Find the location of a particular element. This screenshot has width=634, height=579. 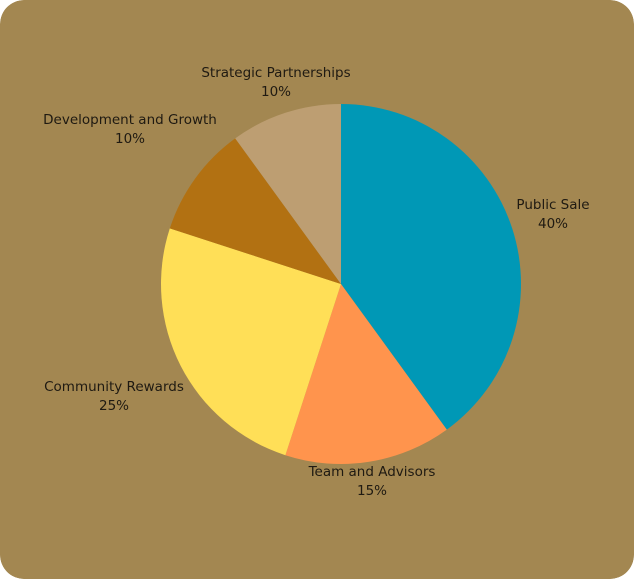

slice-label-community-rewards: Community Rewards is located at coordinates (114, 387).